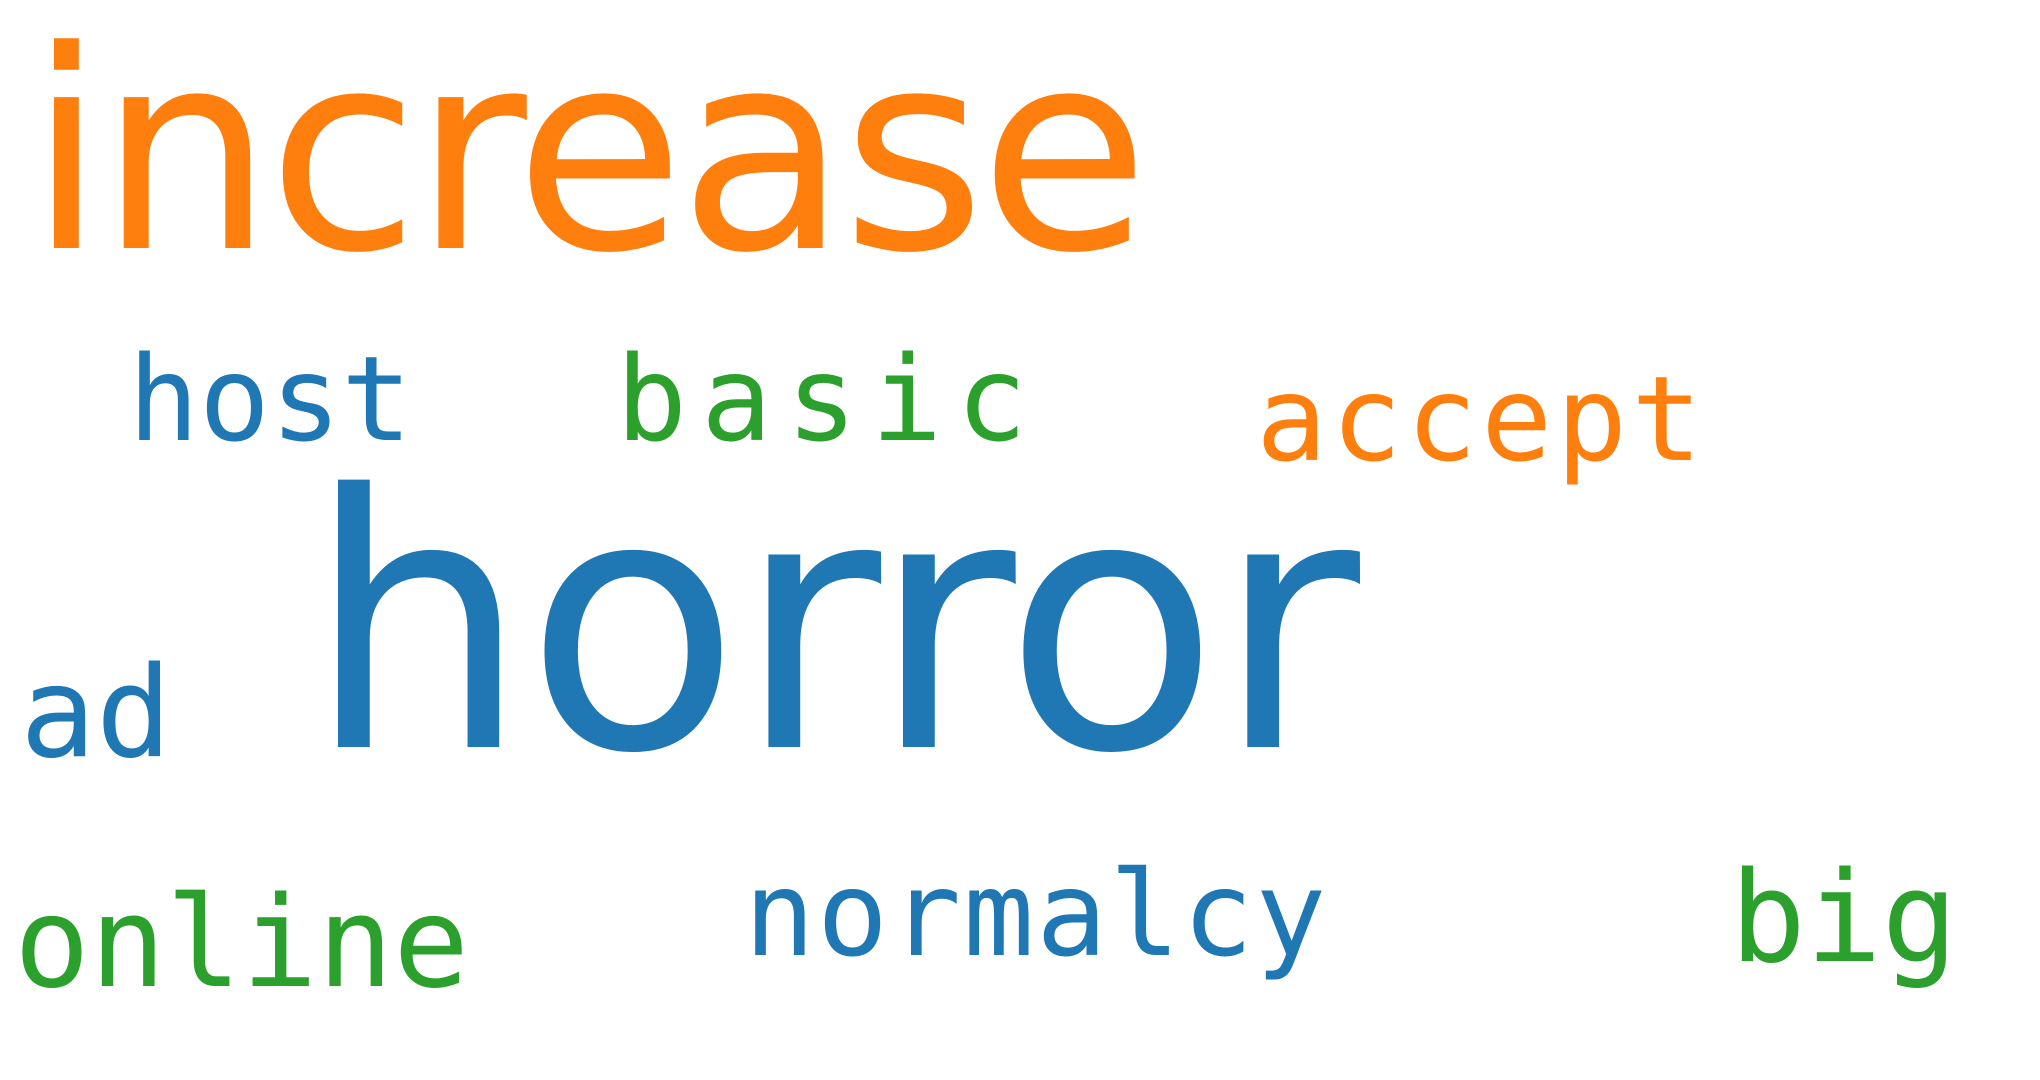 This screenshot has width=2040, height=1080. I want to click on word-online: online, so click(242, 942).